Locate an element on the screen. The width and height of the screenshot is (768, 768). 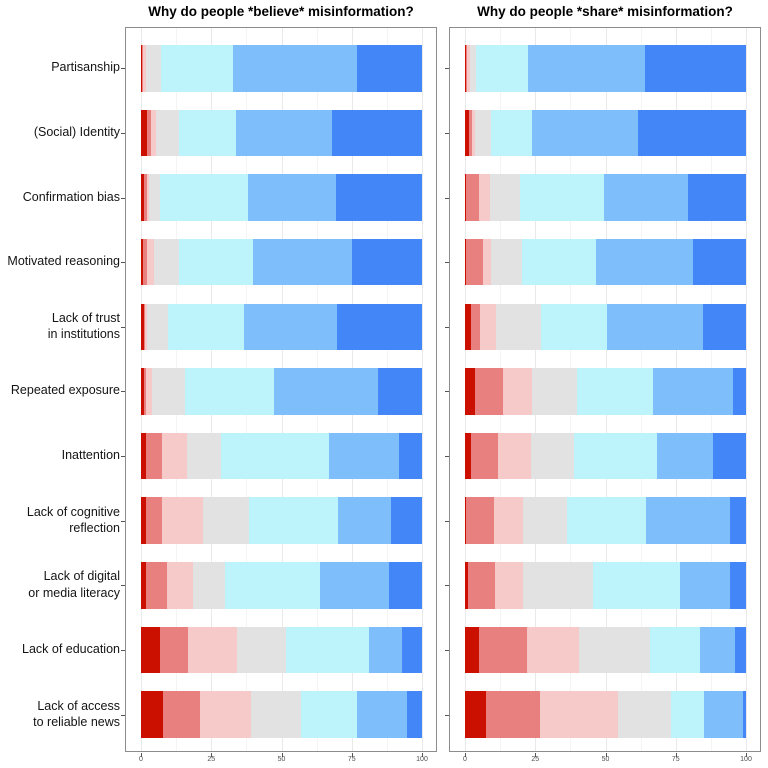
x-tick-label: 25 is located at coordinates (535, 759).